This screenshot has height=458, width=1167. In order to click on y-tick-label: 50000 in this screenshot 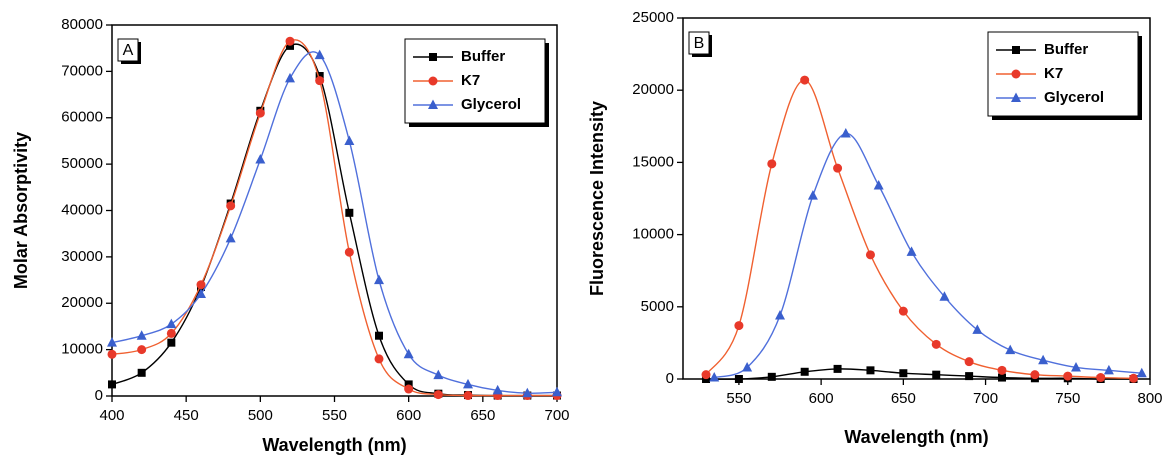, I will do `click(82, 163)`.